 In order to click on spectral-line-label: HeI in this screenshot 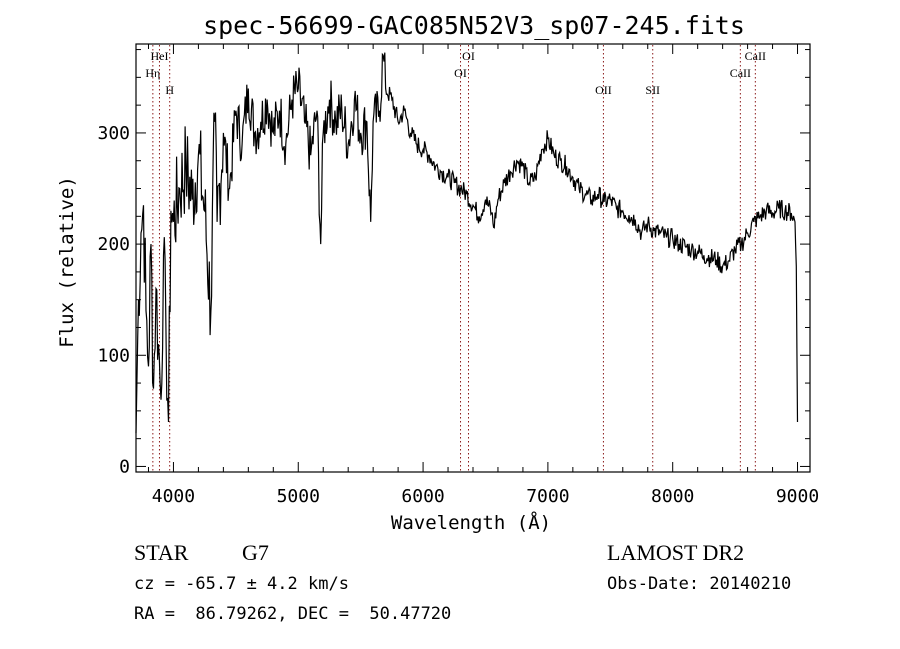, I will do `click(159, 56)`.